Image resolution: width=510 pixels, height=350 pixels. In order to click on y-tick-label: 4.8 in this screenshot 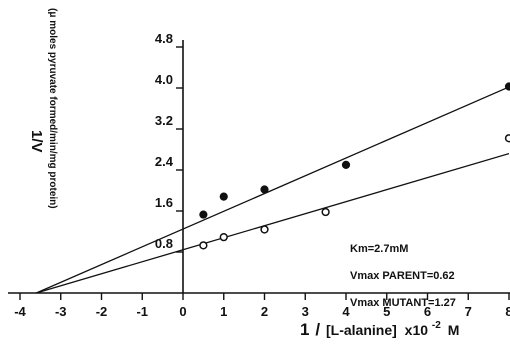, I will do `click(164, 38)`.